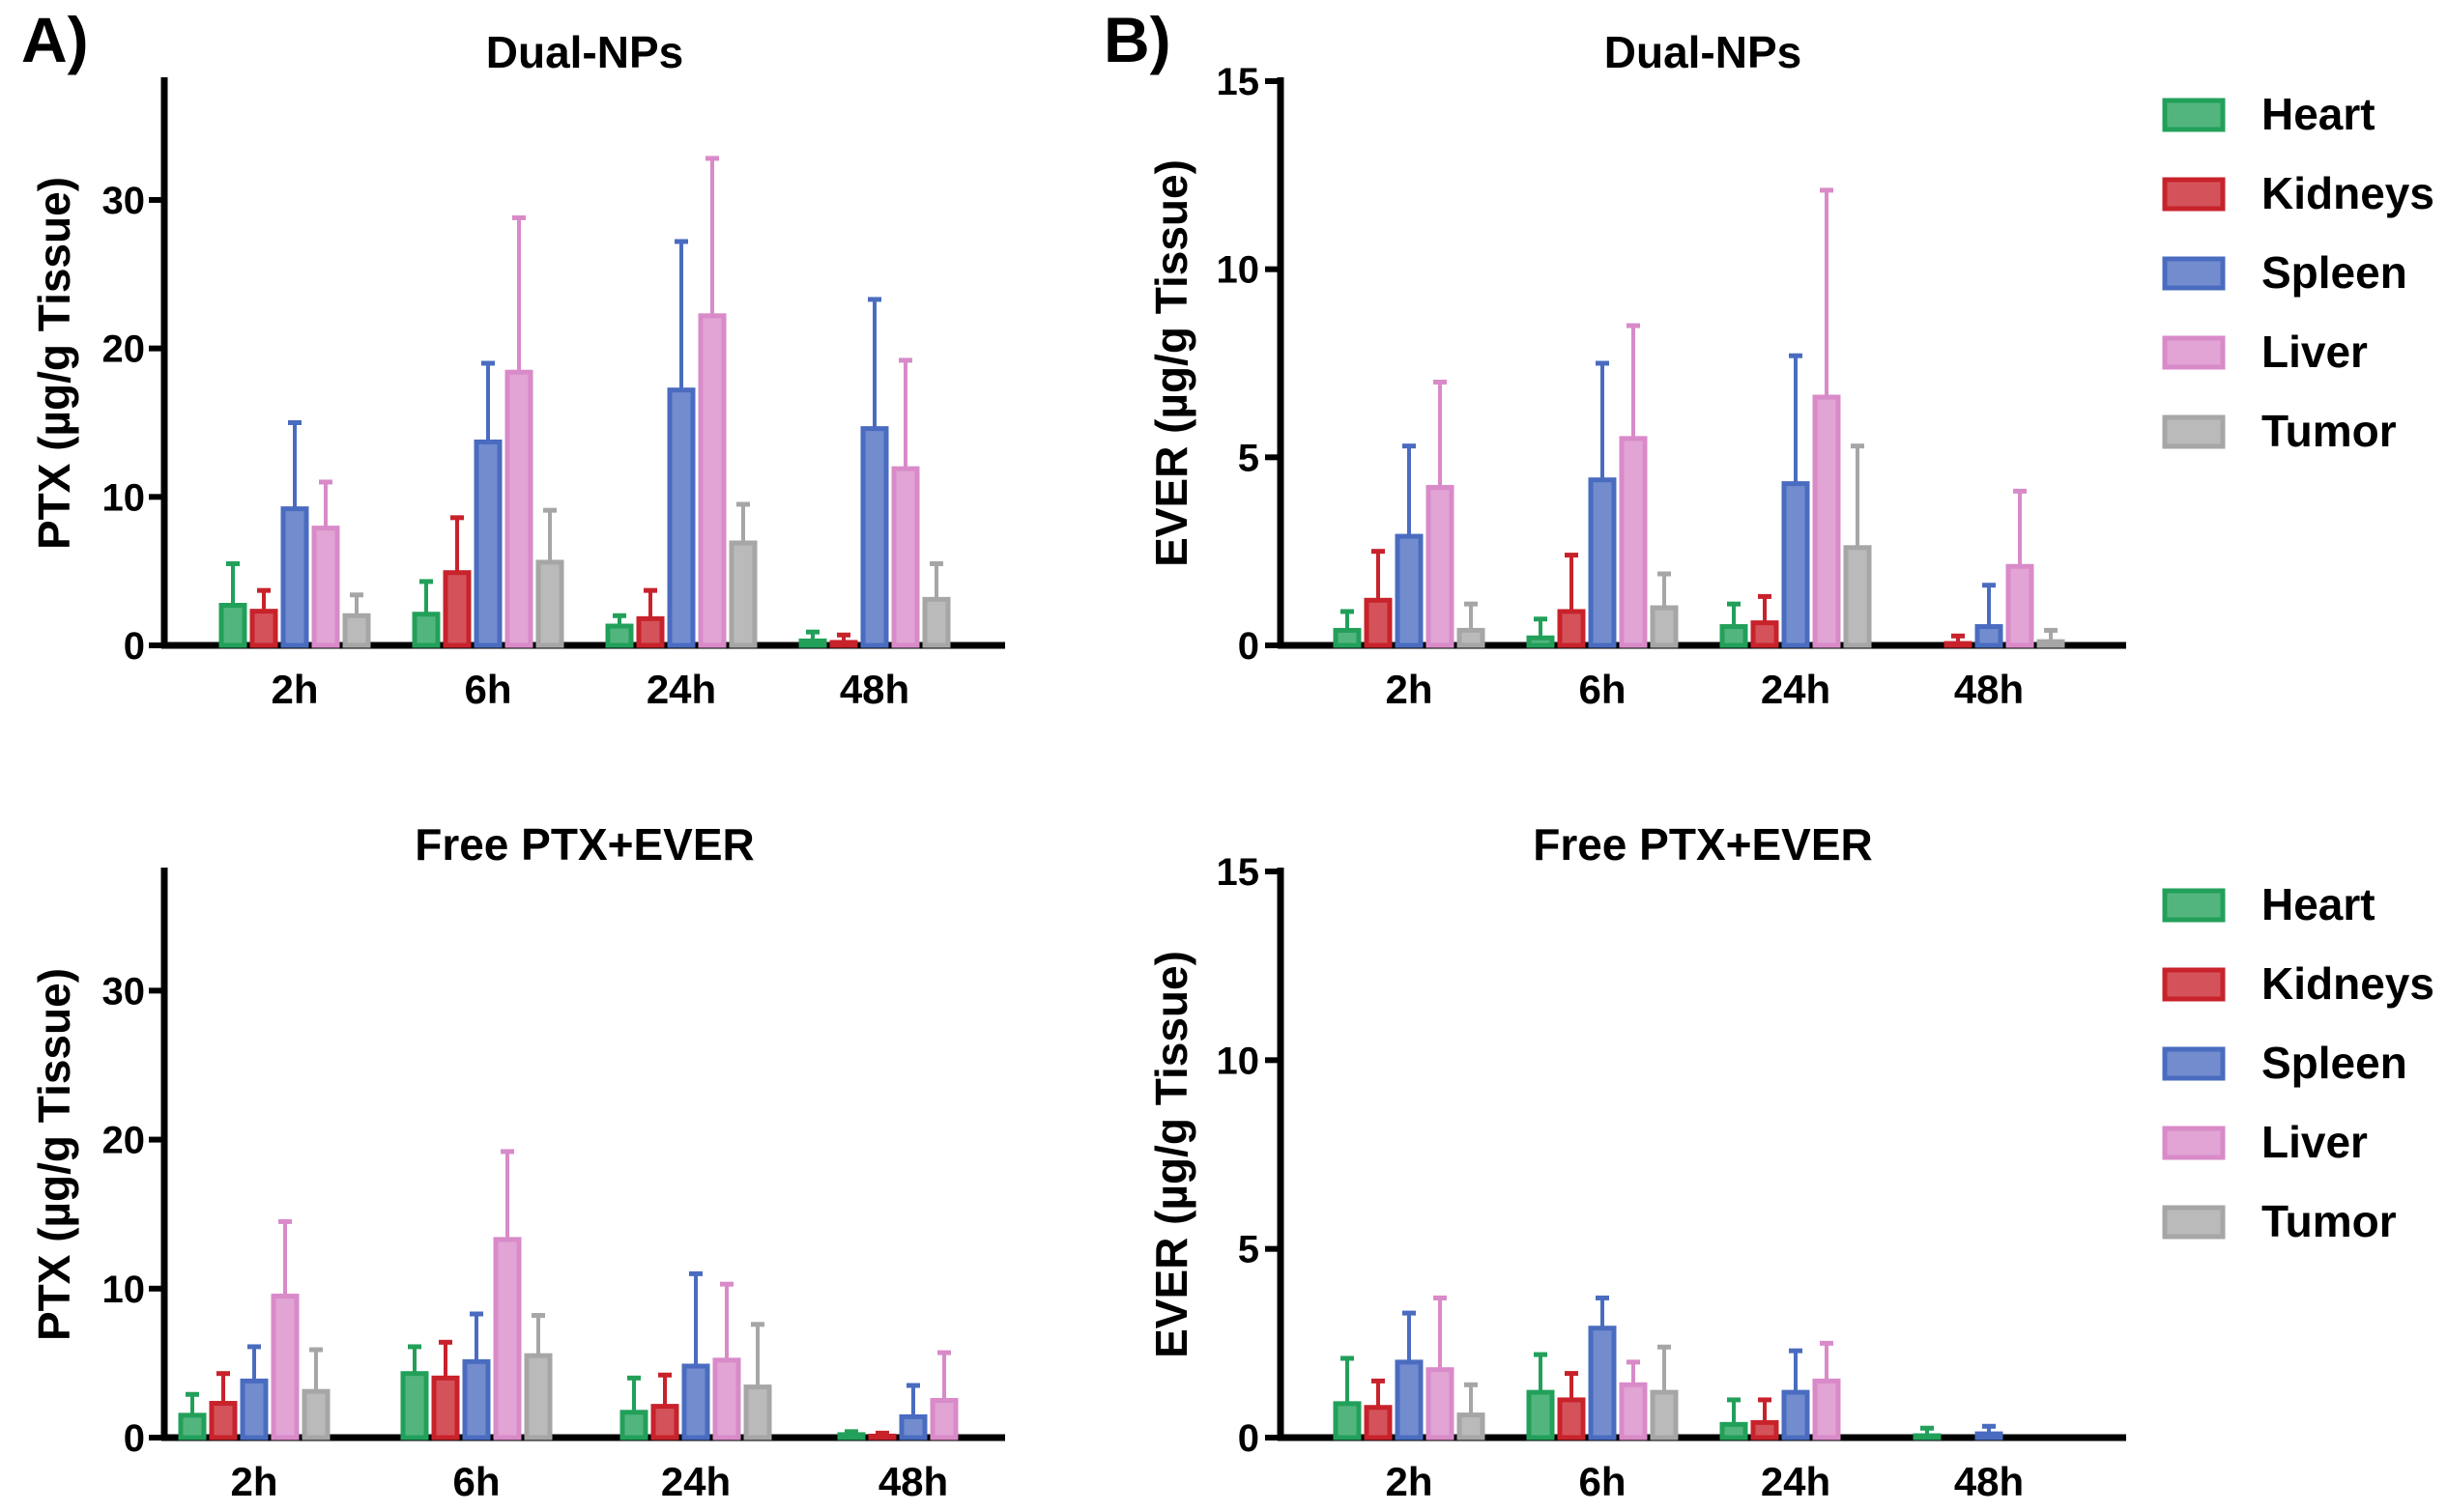  What do you see at coordinates (2329, 431) in the screenshot?
I see `legend-label-tumor: Tumor` at bounding box center [2329, 431].